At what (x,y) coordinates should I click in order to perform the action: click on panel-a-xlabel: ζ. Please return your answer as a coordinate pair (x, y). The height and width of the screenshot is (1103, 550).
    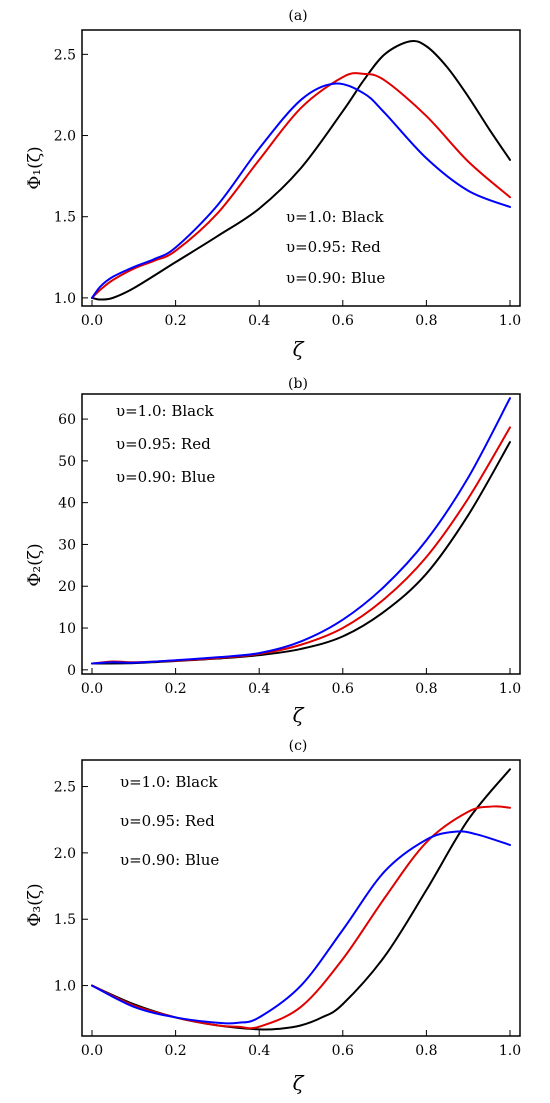
    Looking at the image, I should click on (299, 349).